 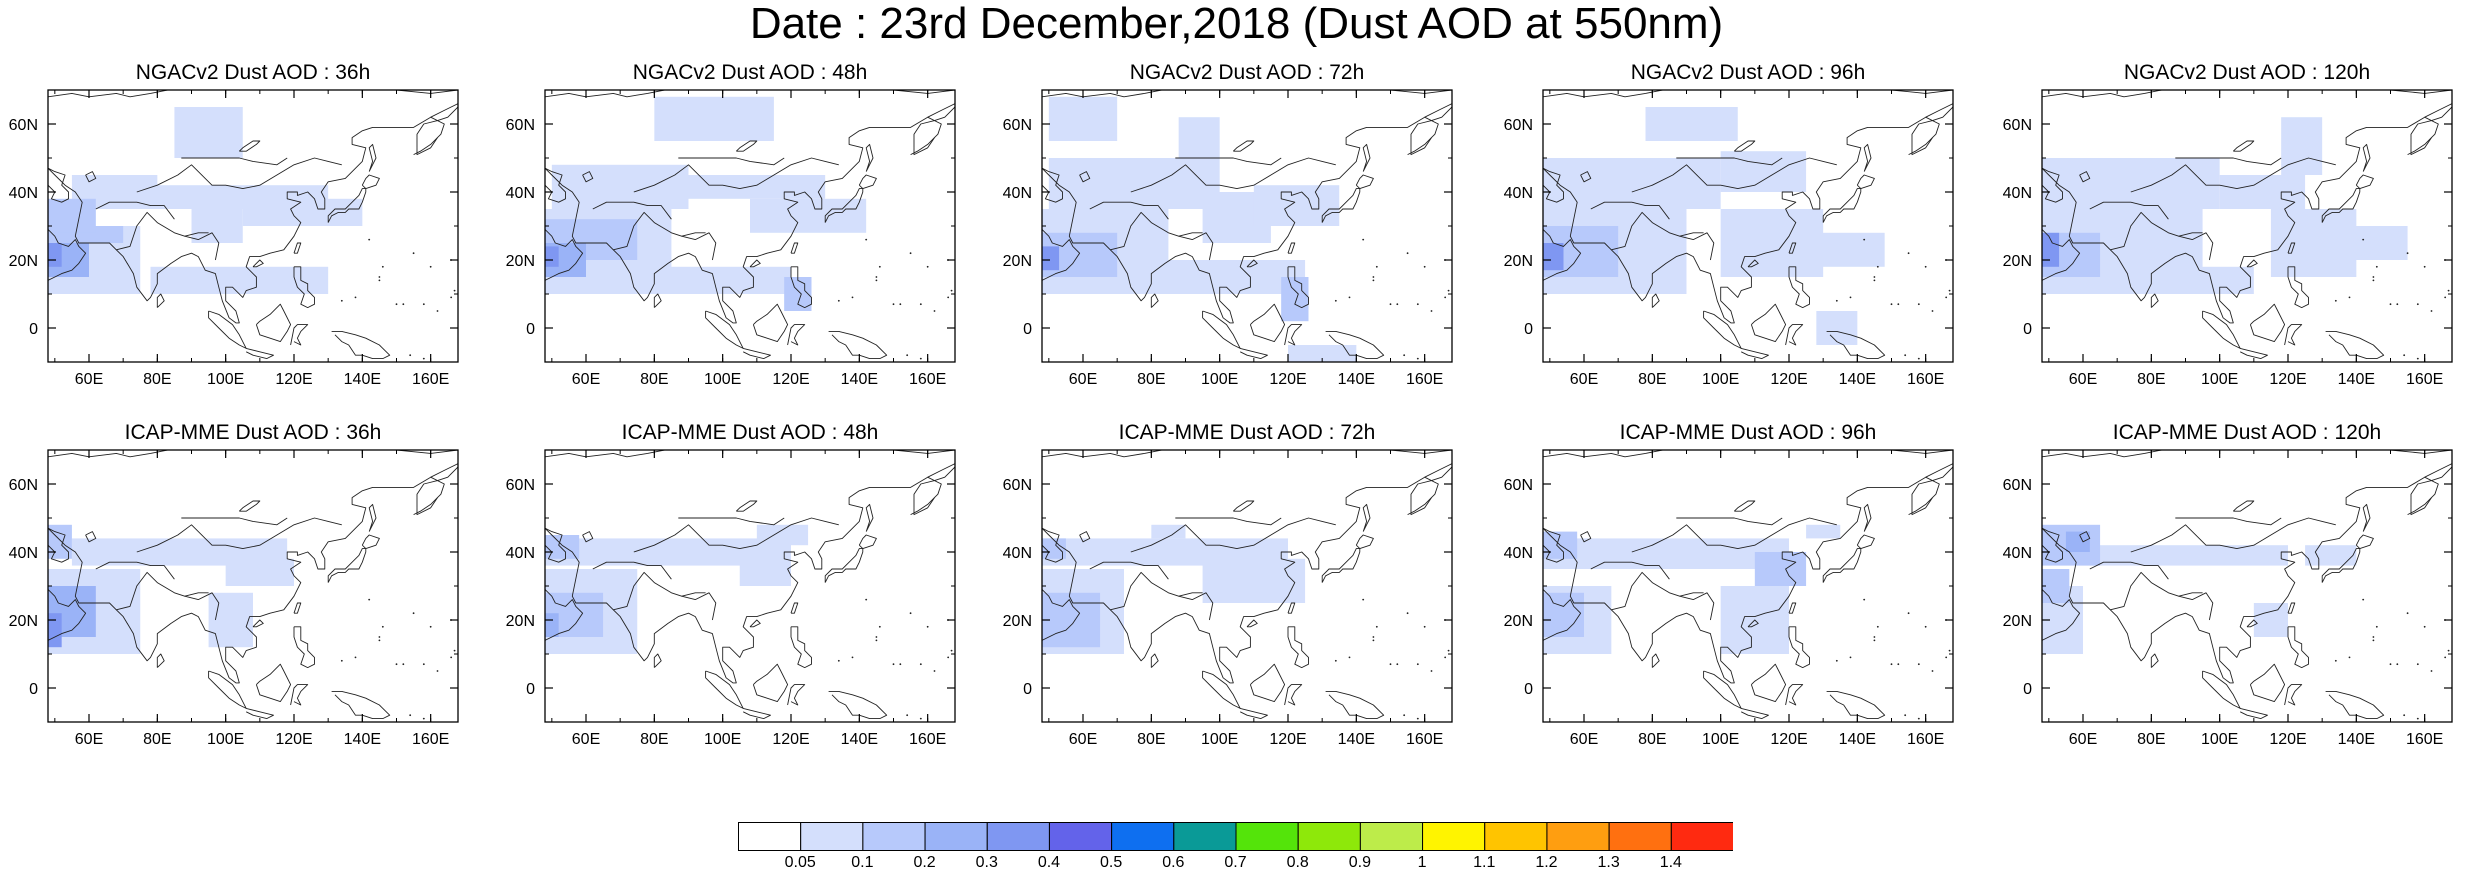 I want to click on lon-tick-label: 120E, so click(x=1788, y=739).